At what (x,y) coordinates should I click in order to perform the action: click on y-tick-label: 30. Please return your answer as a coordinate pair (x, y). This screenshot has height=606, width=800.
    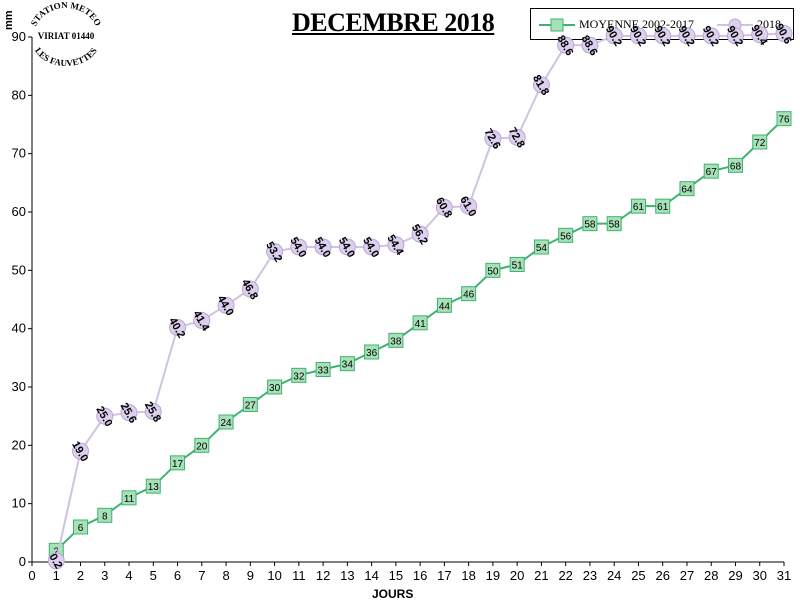
    Looking at the image, I should click on (19, 386).